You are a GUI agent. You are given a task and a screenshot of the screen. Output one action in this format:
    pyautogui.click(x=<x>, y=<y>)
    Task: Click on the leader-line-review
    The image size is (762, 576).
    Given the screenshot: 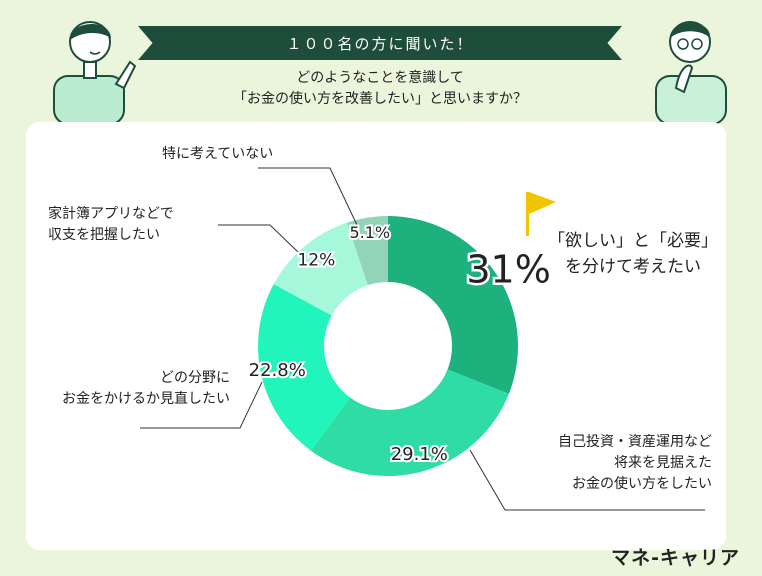 What is the action you would take?
    pyautogui.click(x=201, y=405)
    